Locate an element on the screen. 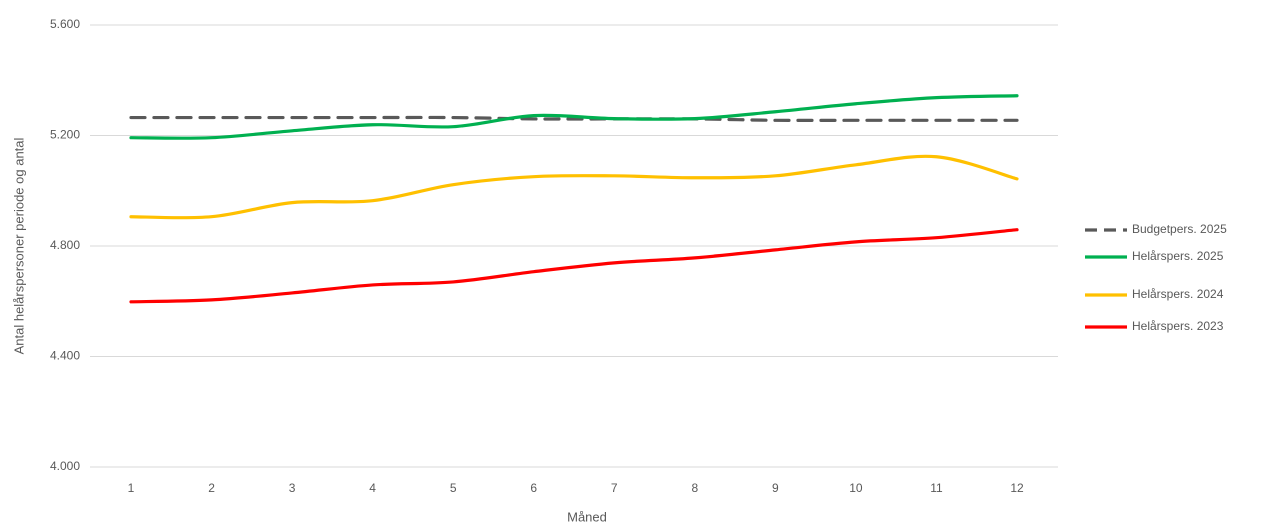 The image size is (1269, 527). x-axis-label: Måned is located at coordinates (587, 516).